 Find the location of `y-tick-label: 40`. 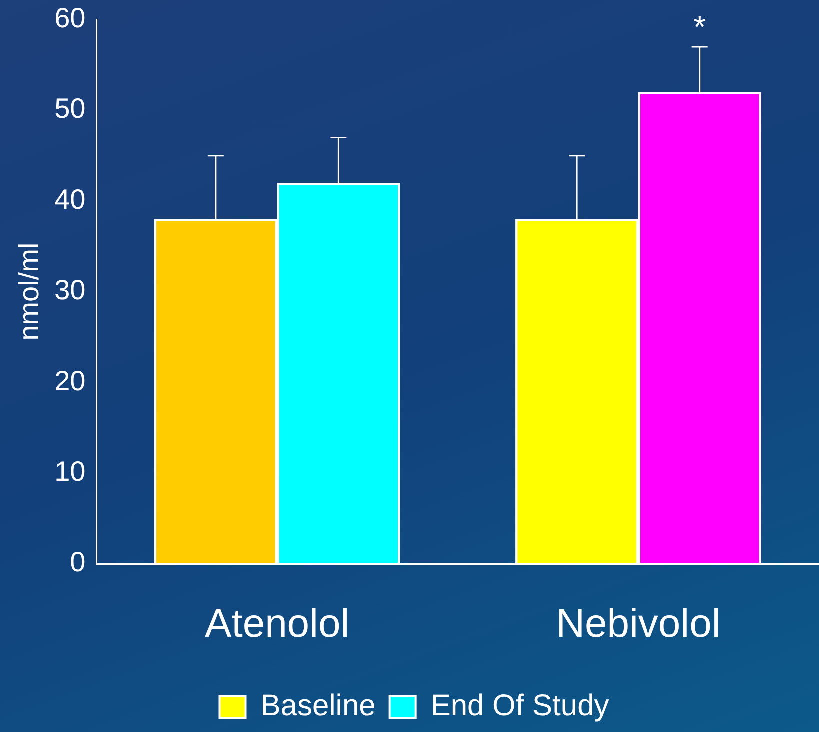

y-tick-label: 40 is located at coordinates (70, 199).